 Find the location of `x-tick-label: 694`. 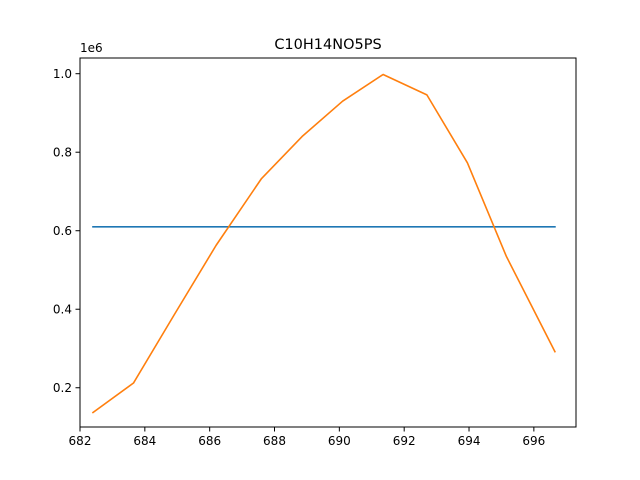

x-tick-label: 694 is located at coordinates (469, 441).